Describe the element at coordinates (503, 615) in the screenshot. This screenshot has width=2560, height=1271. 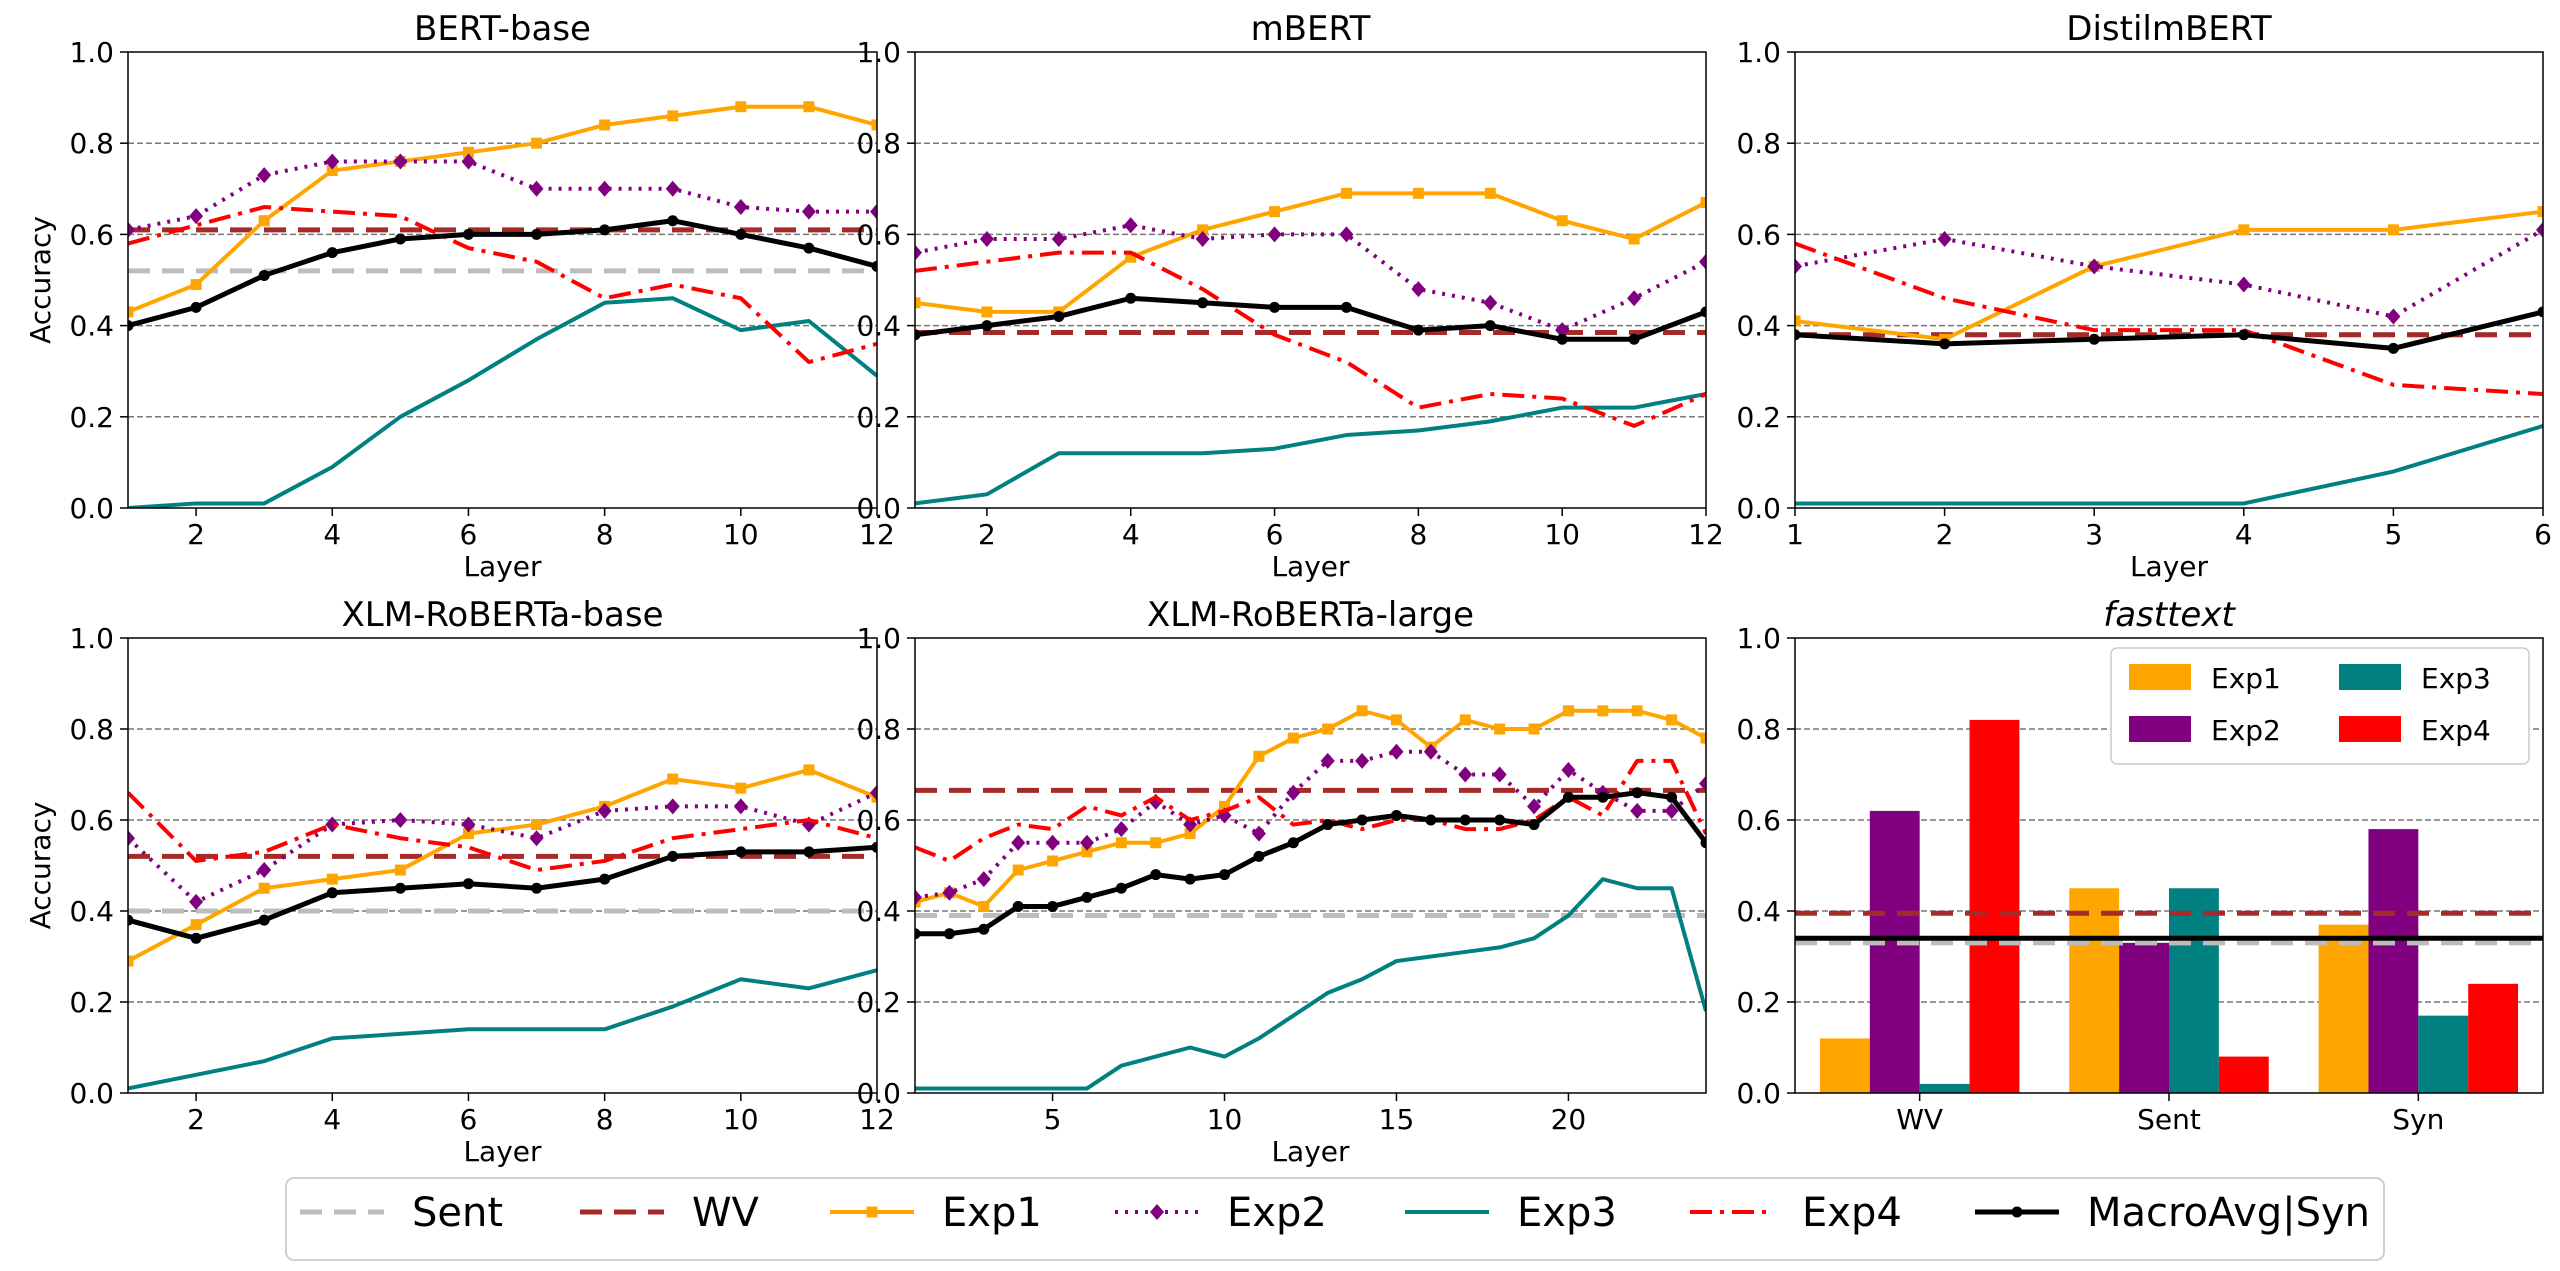
I see `chart-title: XLM-RoBERTa-base` at that location.